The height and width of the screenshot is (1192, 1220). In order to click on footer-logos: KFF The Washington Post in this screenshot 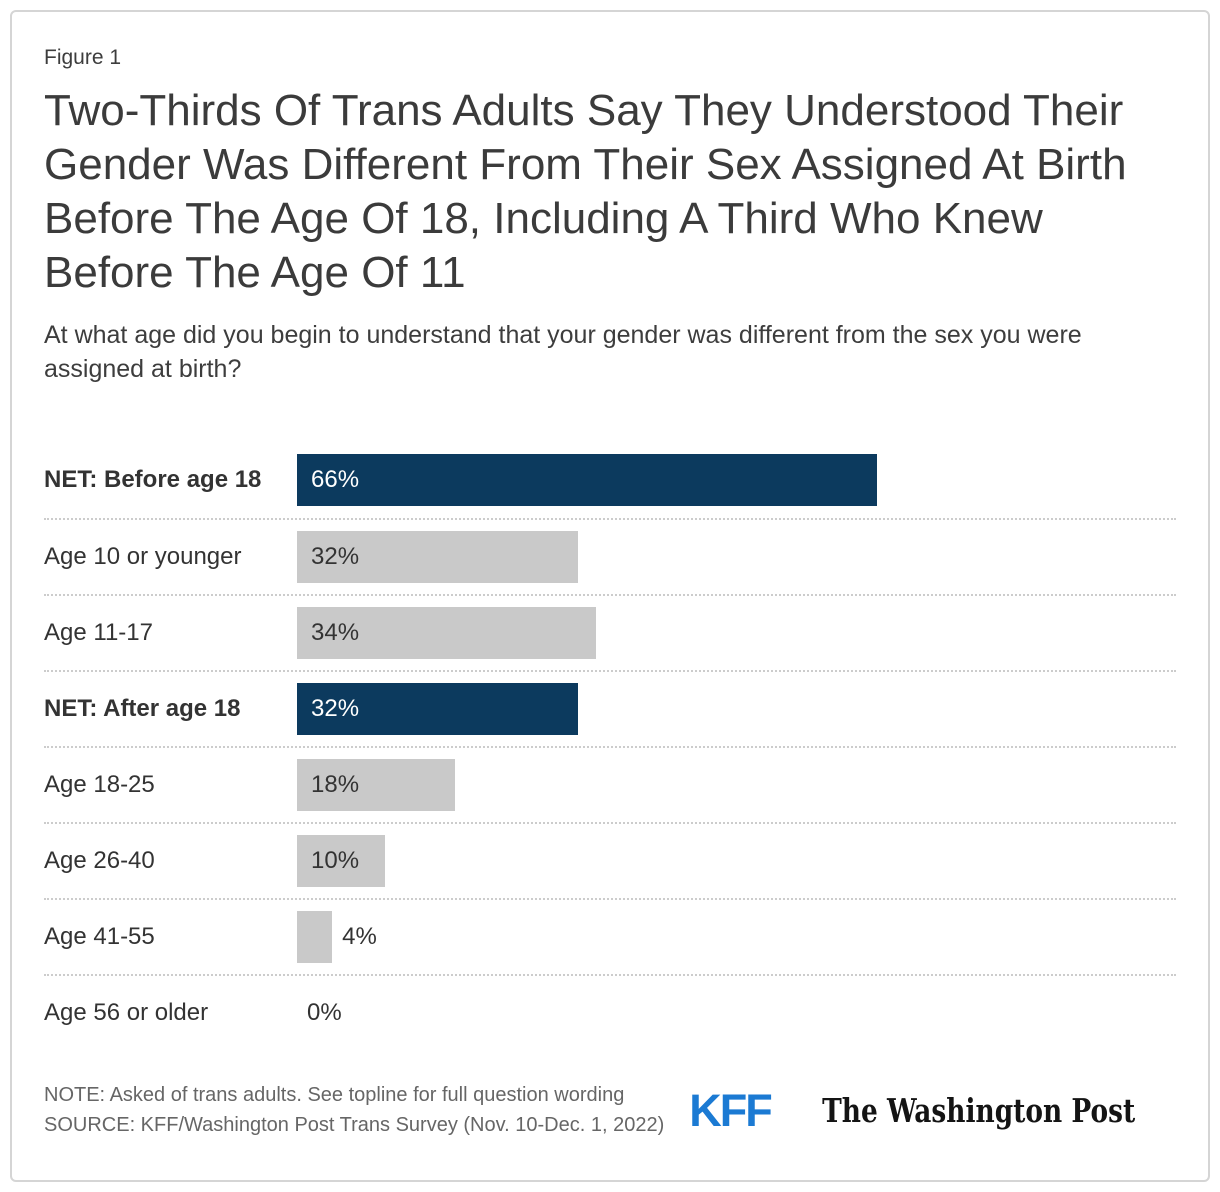, I will do `click(932, 1110)`.